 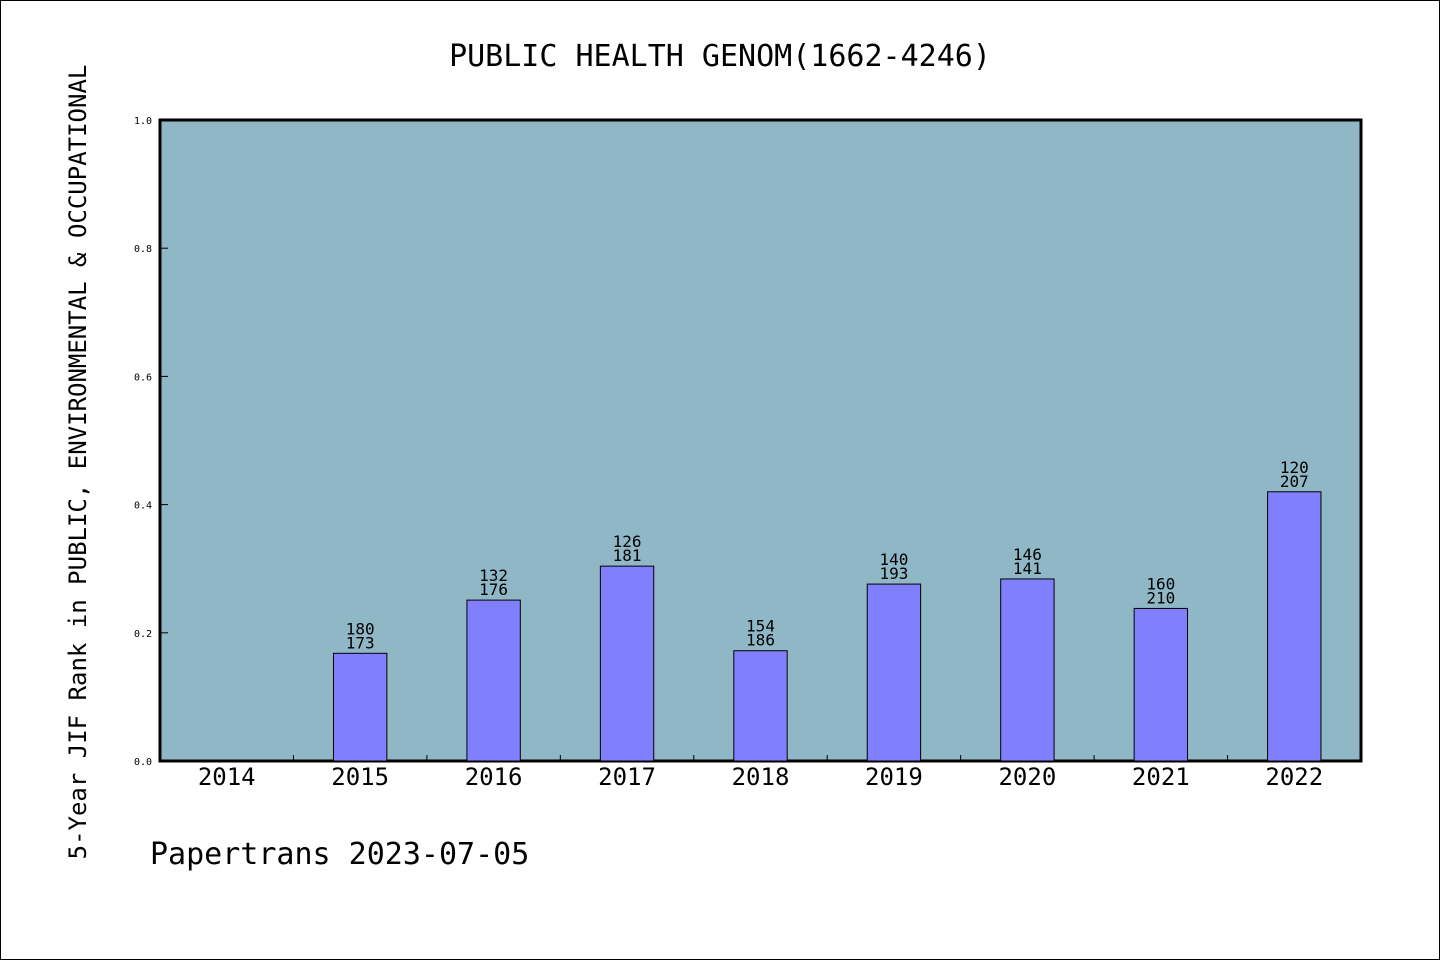 What do you see at coordinates (339, 854) in the screenshot?
I see `footer-text: Papertrans 2023-07-05` at bounding box center [339, 854].